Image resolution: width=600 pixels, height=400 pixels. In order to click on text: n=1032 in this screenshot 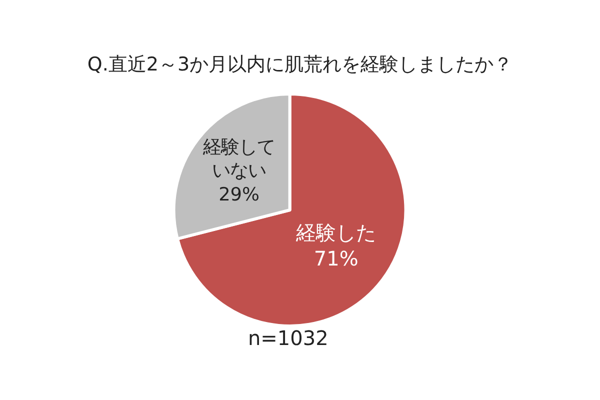, I will do `click(288, 338)`.